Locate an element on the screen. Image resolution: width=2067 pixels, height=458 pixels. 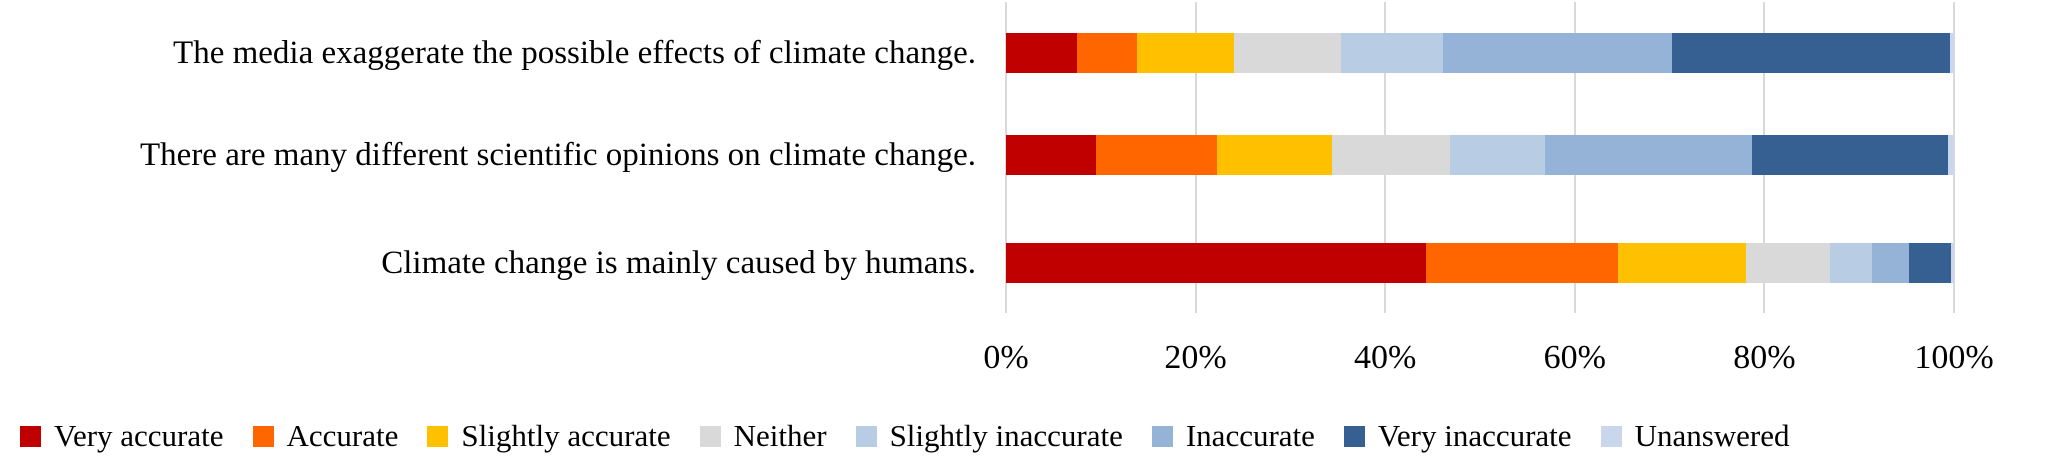
legend-item: Inaccurate is located at coordinates (1233, 436).